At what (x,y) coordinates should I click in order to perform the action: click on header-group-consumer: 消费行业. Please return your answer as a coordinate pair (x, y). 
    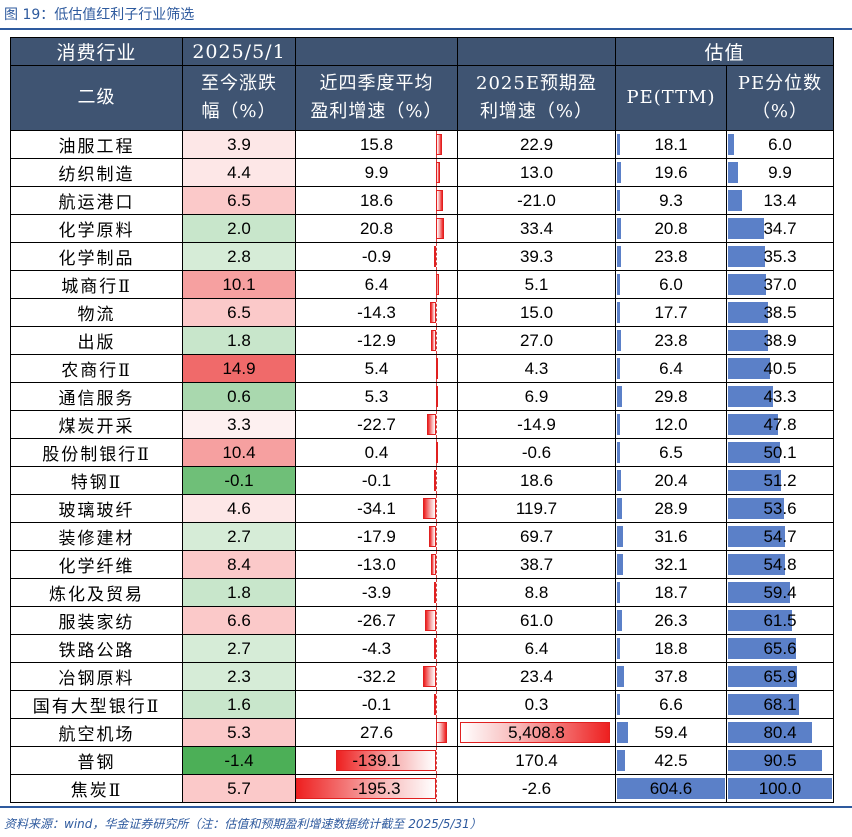
    Looking at the image, I should click on (96, 51).